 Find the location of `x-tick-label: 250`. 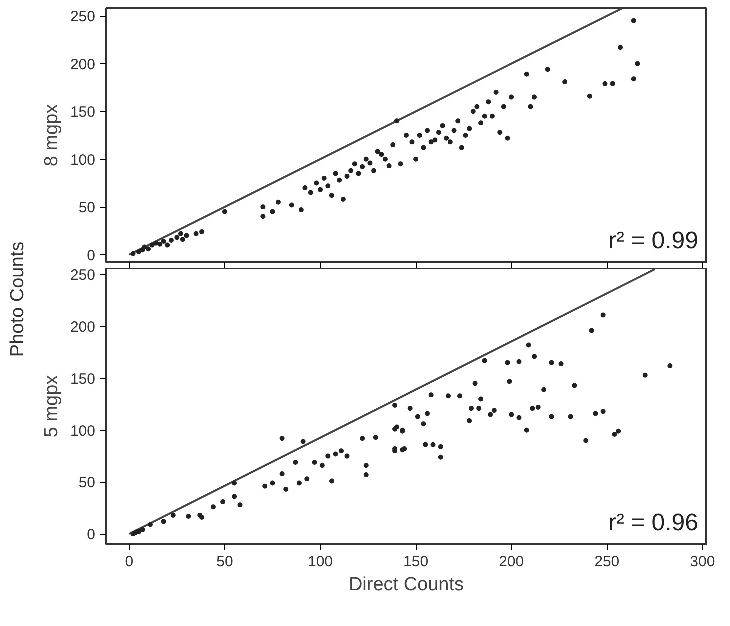

x-tick-label: 250 is located at coordinates (607, 562).